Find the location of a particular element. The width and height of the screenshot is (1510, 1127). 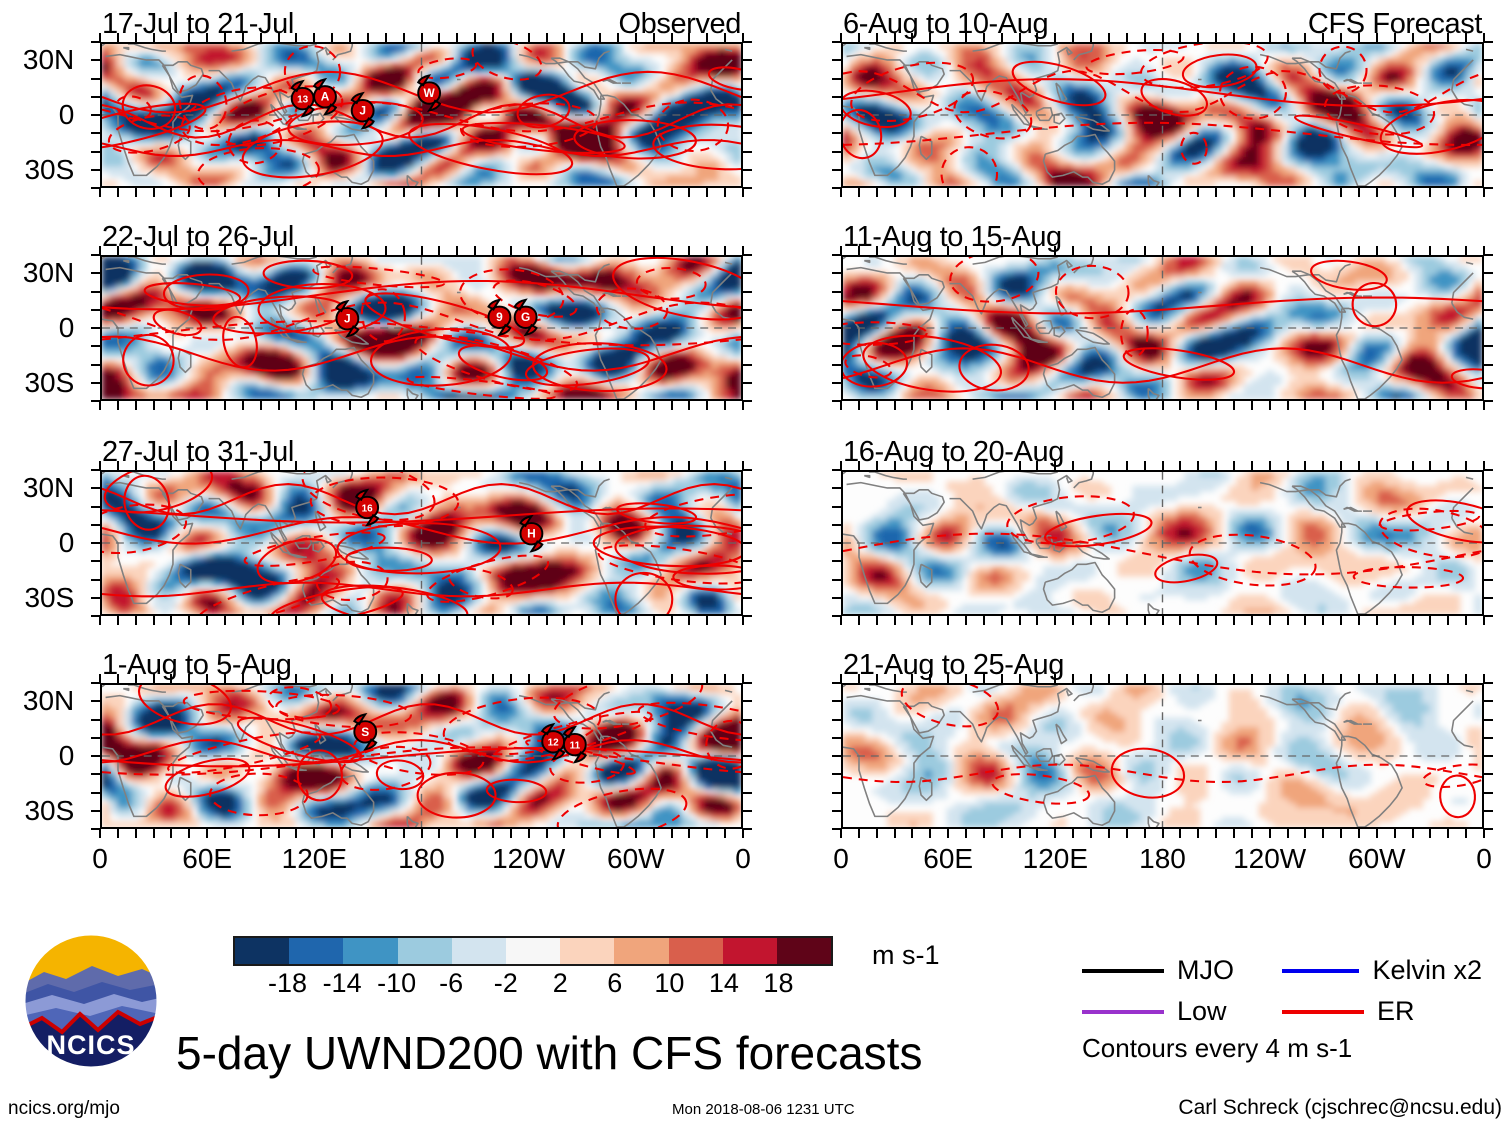

map-area-obs-3: 16 H is located at coordinates (421, 543).